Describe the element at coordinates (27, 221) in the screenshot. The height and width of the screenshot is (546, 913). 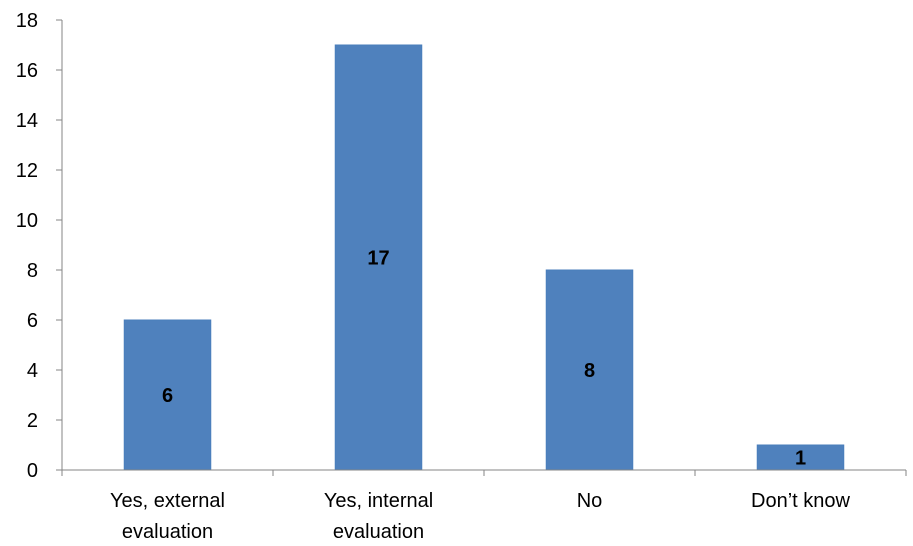
I see `y-tick-label: 10` at that location.